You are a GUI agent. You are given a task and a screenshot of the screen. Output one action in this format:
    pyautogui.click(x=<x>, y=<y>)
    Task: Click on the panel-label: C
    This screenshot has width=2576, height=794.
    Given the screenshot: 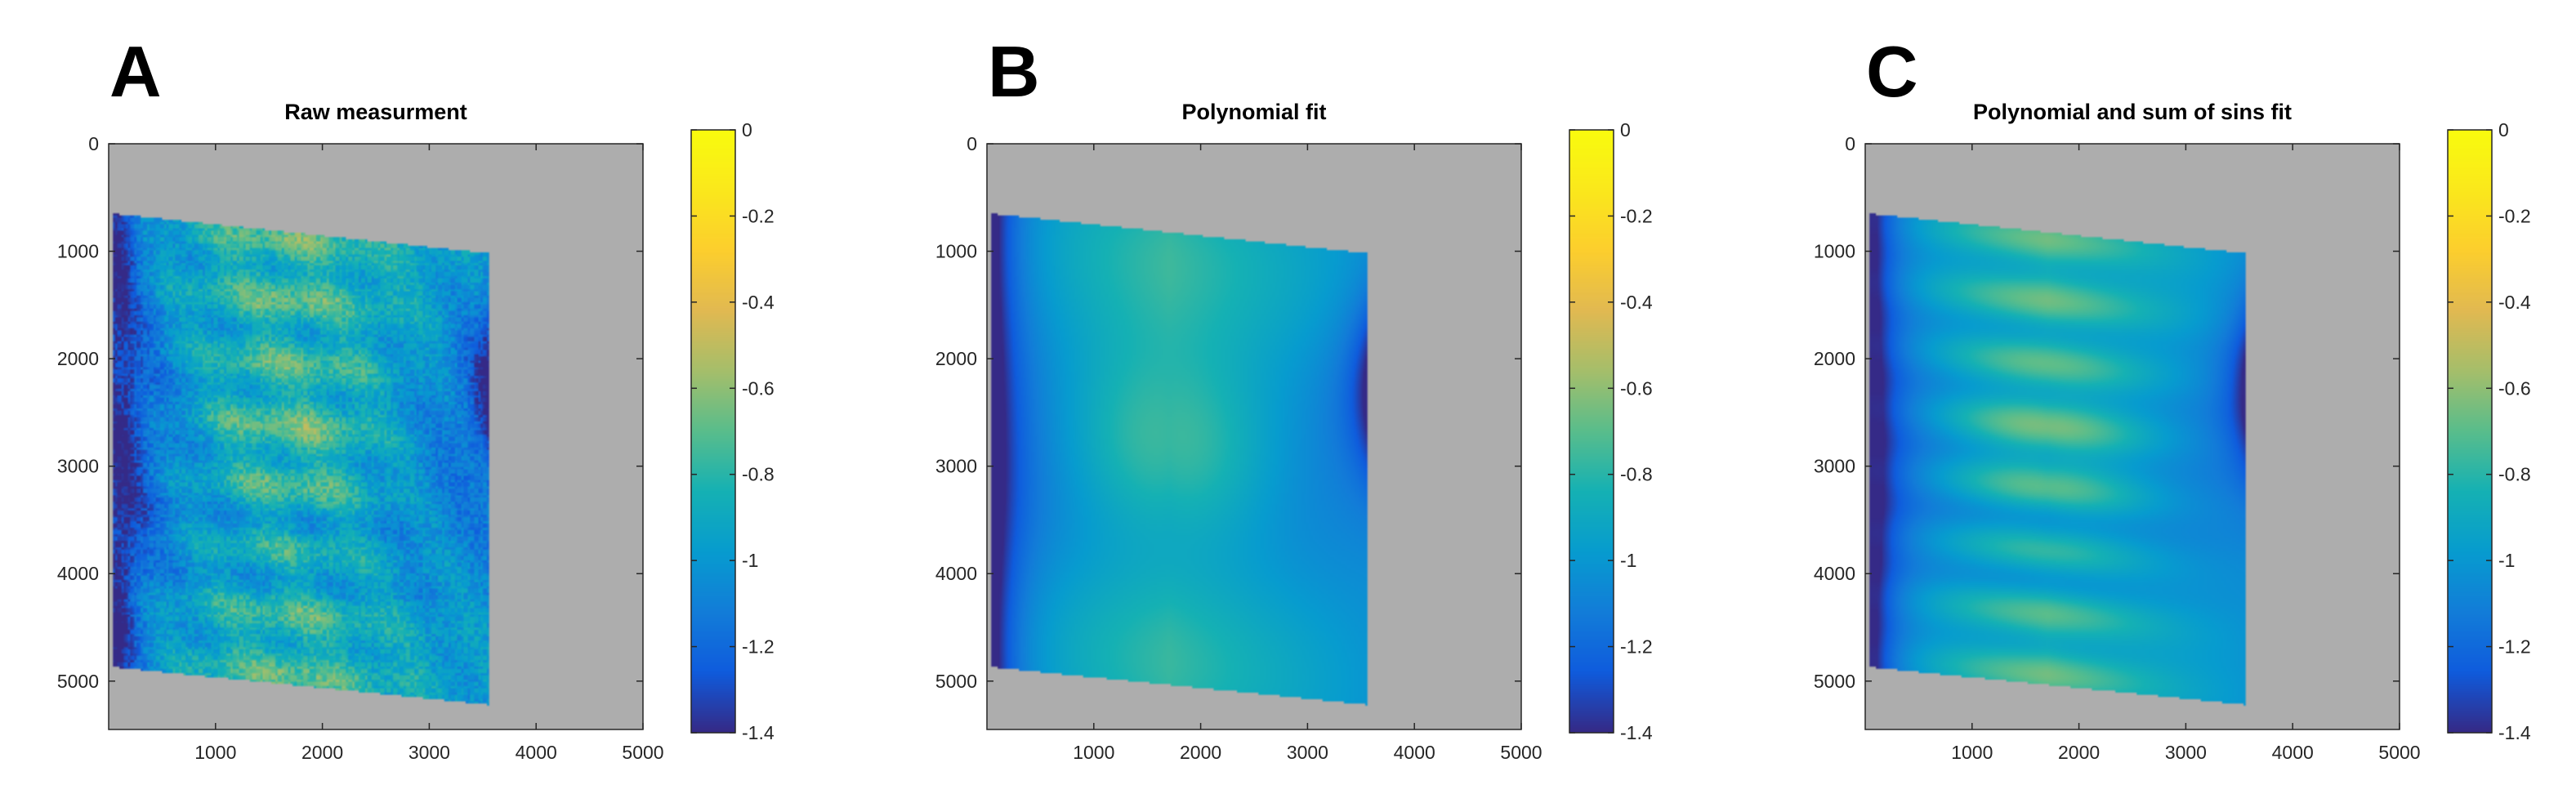 What is the action you would take?
    pyautogui.click(x=1892, y=71)
    